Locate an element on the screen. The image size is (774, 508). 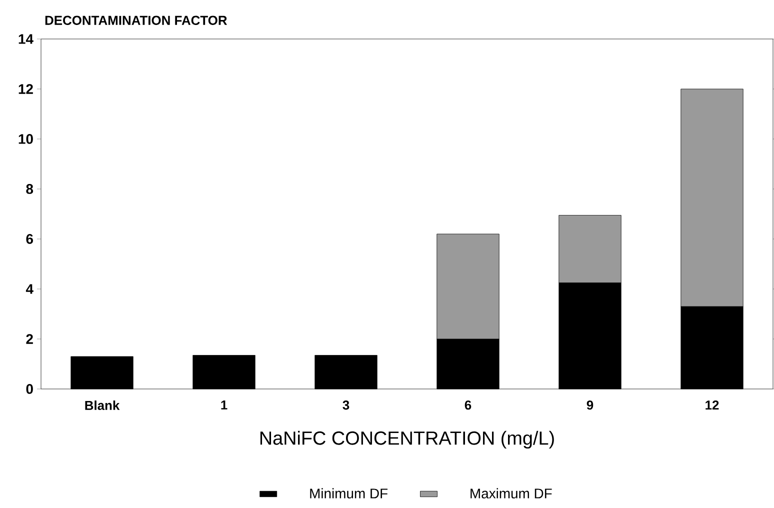
x-tick-label: 12 is located at coordinates (712, 405).